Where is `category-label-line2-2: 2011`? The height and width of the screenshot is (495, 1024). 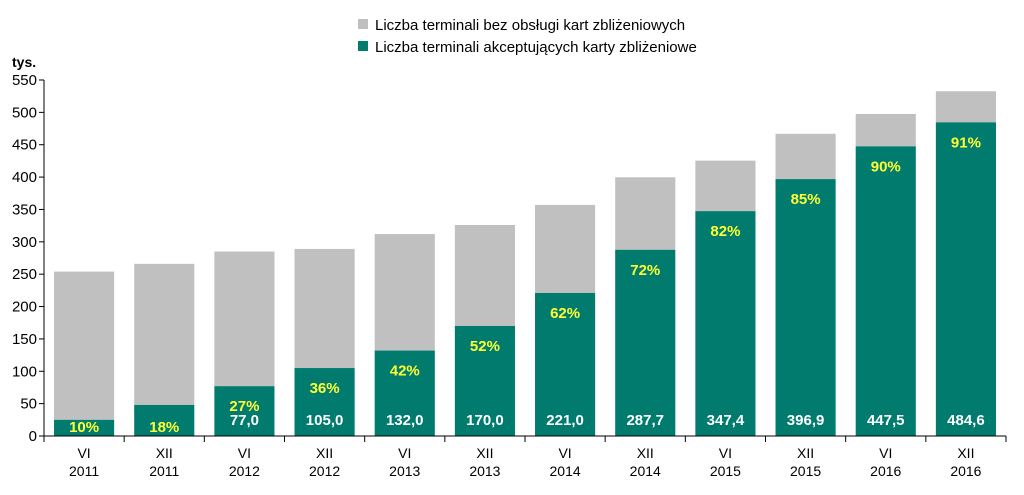
category-label-line2-2: 2011 is located at coordinates (164, 471).